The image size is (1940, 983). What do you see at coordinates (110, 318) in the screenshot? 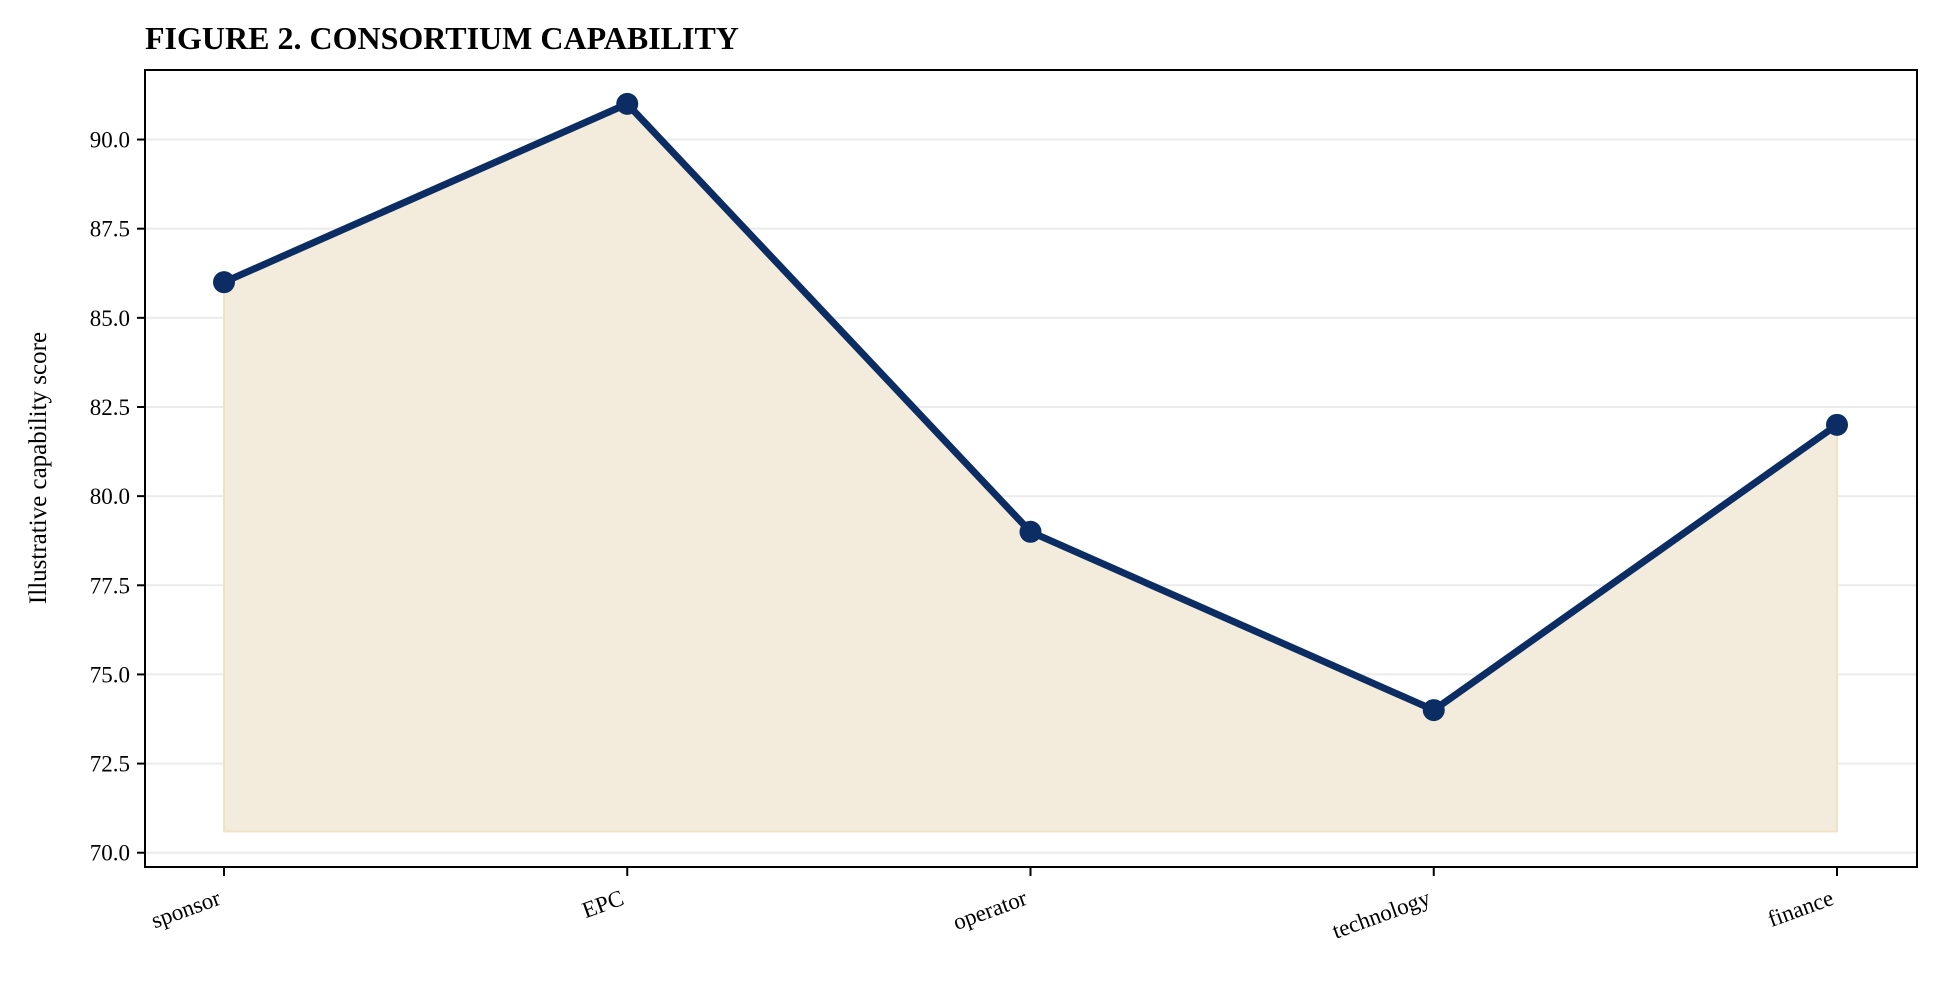
I see `y-tick-label: 85.0` at bounding box center [110, 318].